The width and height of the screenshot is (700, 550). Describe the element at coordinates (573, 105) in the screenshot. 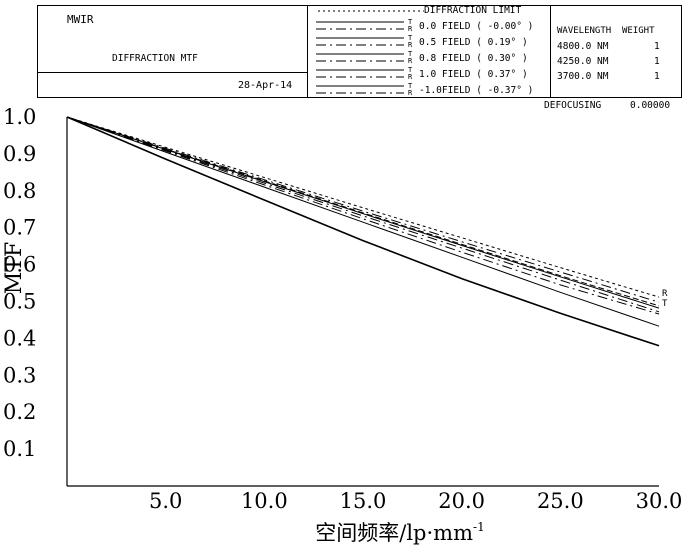

I see `defocusing-label: DEFOCUSING` at that location.